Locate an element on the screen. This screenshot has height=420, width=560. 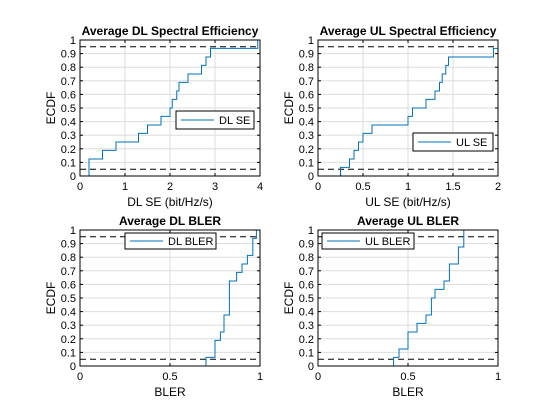
chart-title: Average UL BLER is located at coordinates (408, 221).